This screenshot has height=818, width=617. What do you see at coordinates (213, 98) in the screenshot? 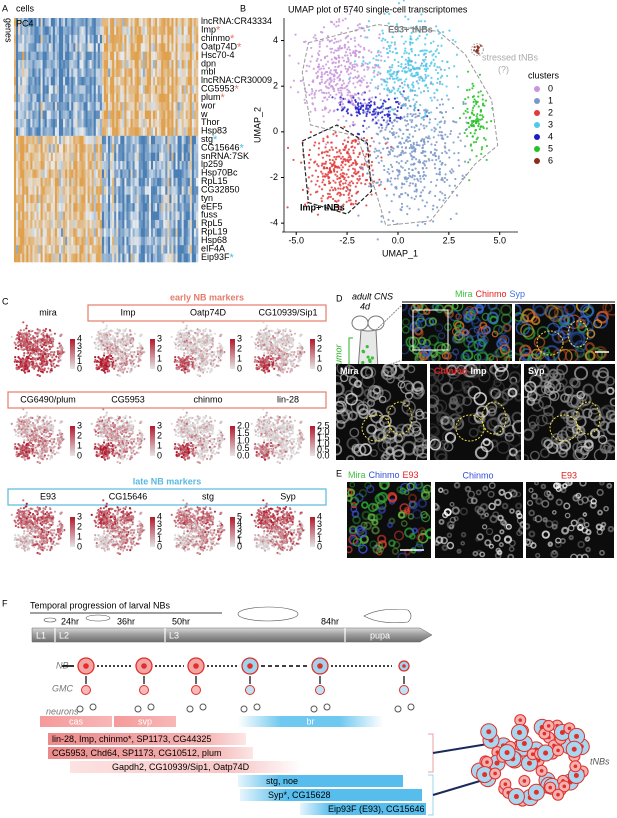
I see `gene-label: plum*` at bounding box center [213, 98].